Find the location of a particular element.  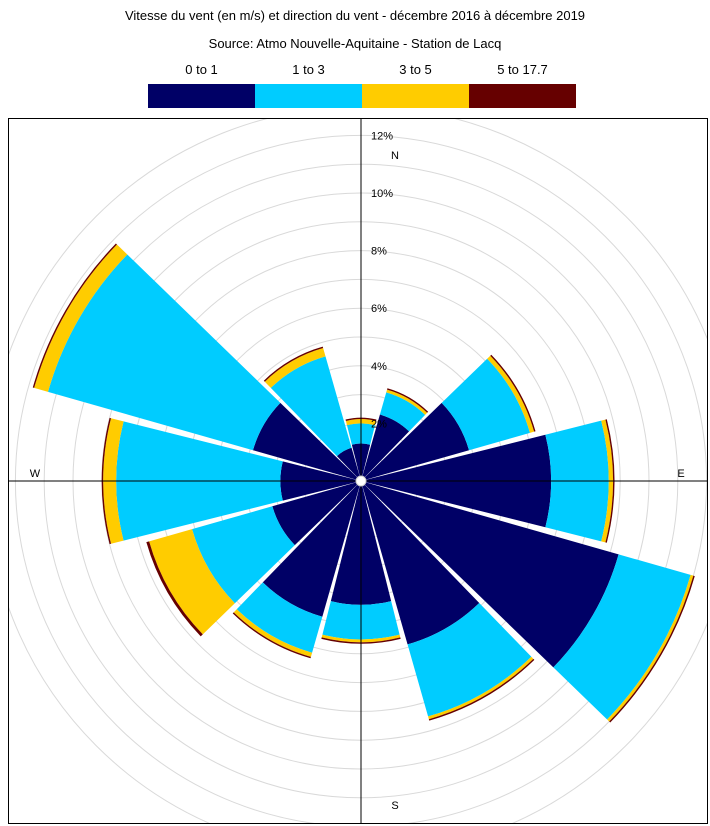

legend-label: 1 to 3 is located at coordinates (308, 69).